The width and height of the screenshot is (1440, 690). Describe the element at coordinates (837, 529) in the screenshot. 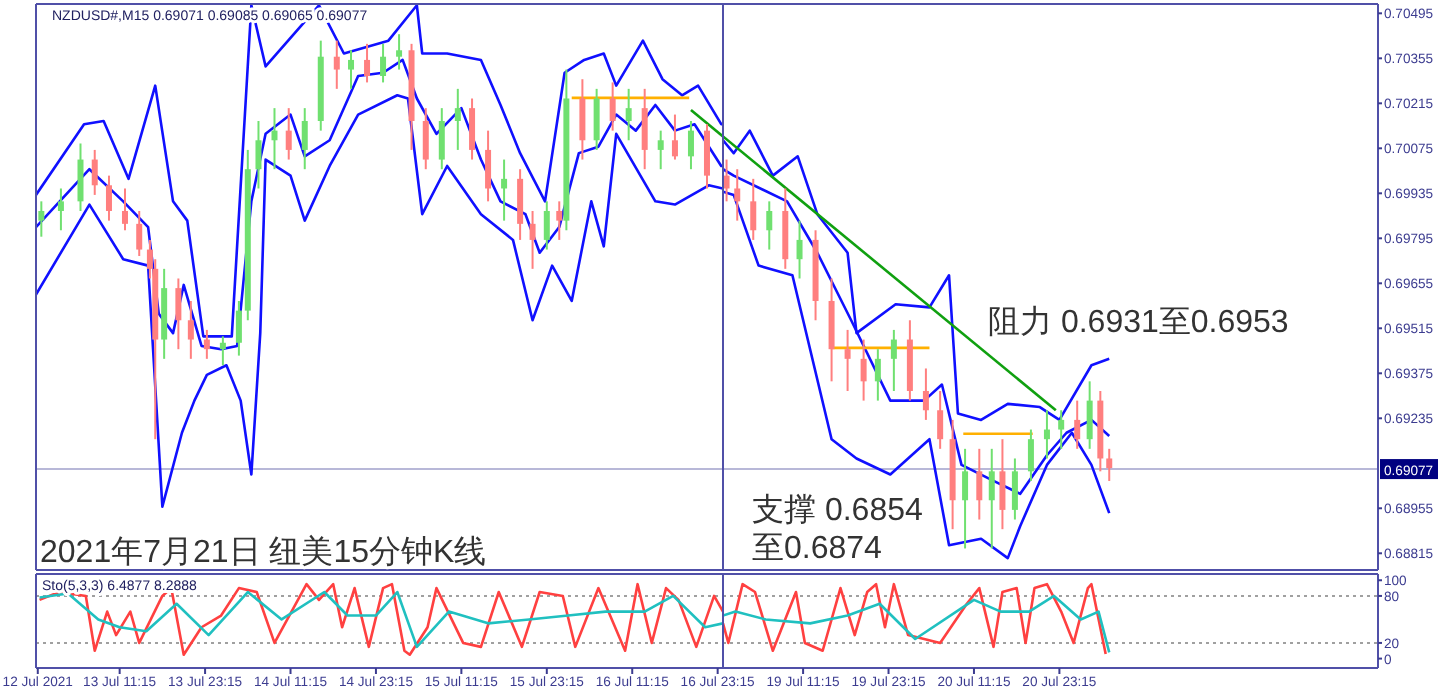

I see `annotation: 支撑 0.6854 至0.6874` at that location.